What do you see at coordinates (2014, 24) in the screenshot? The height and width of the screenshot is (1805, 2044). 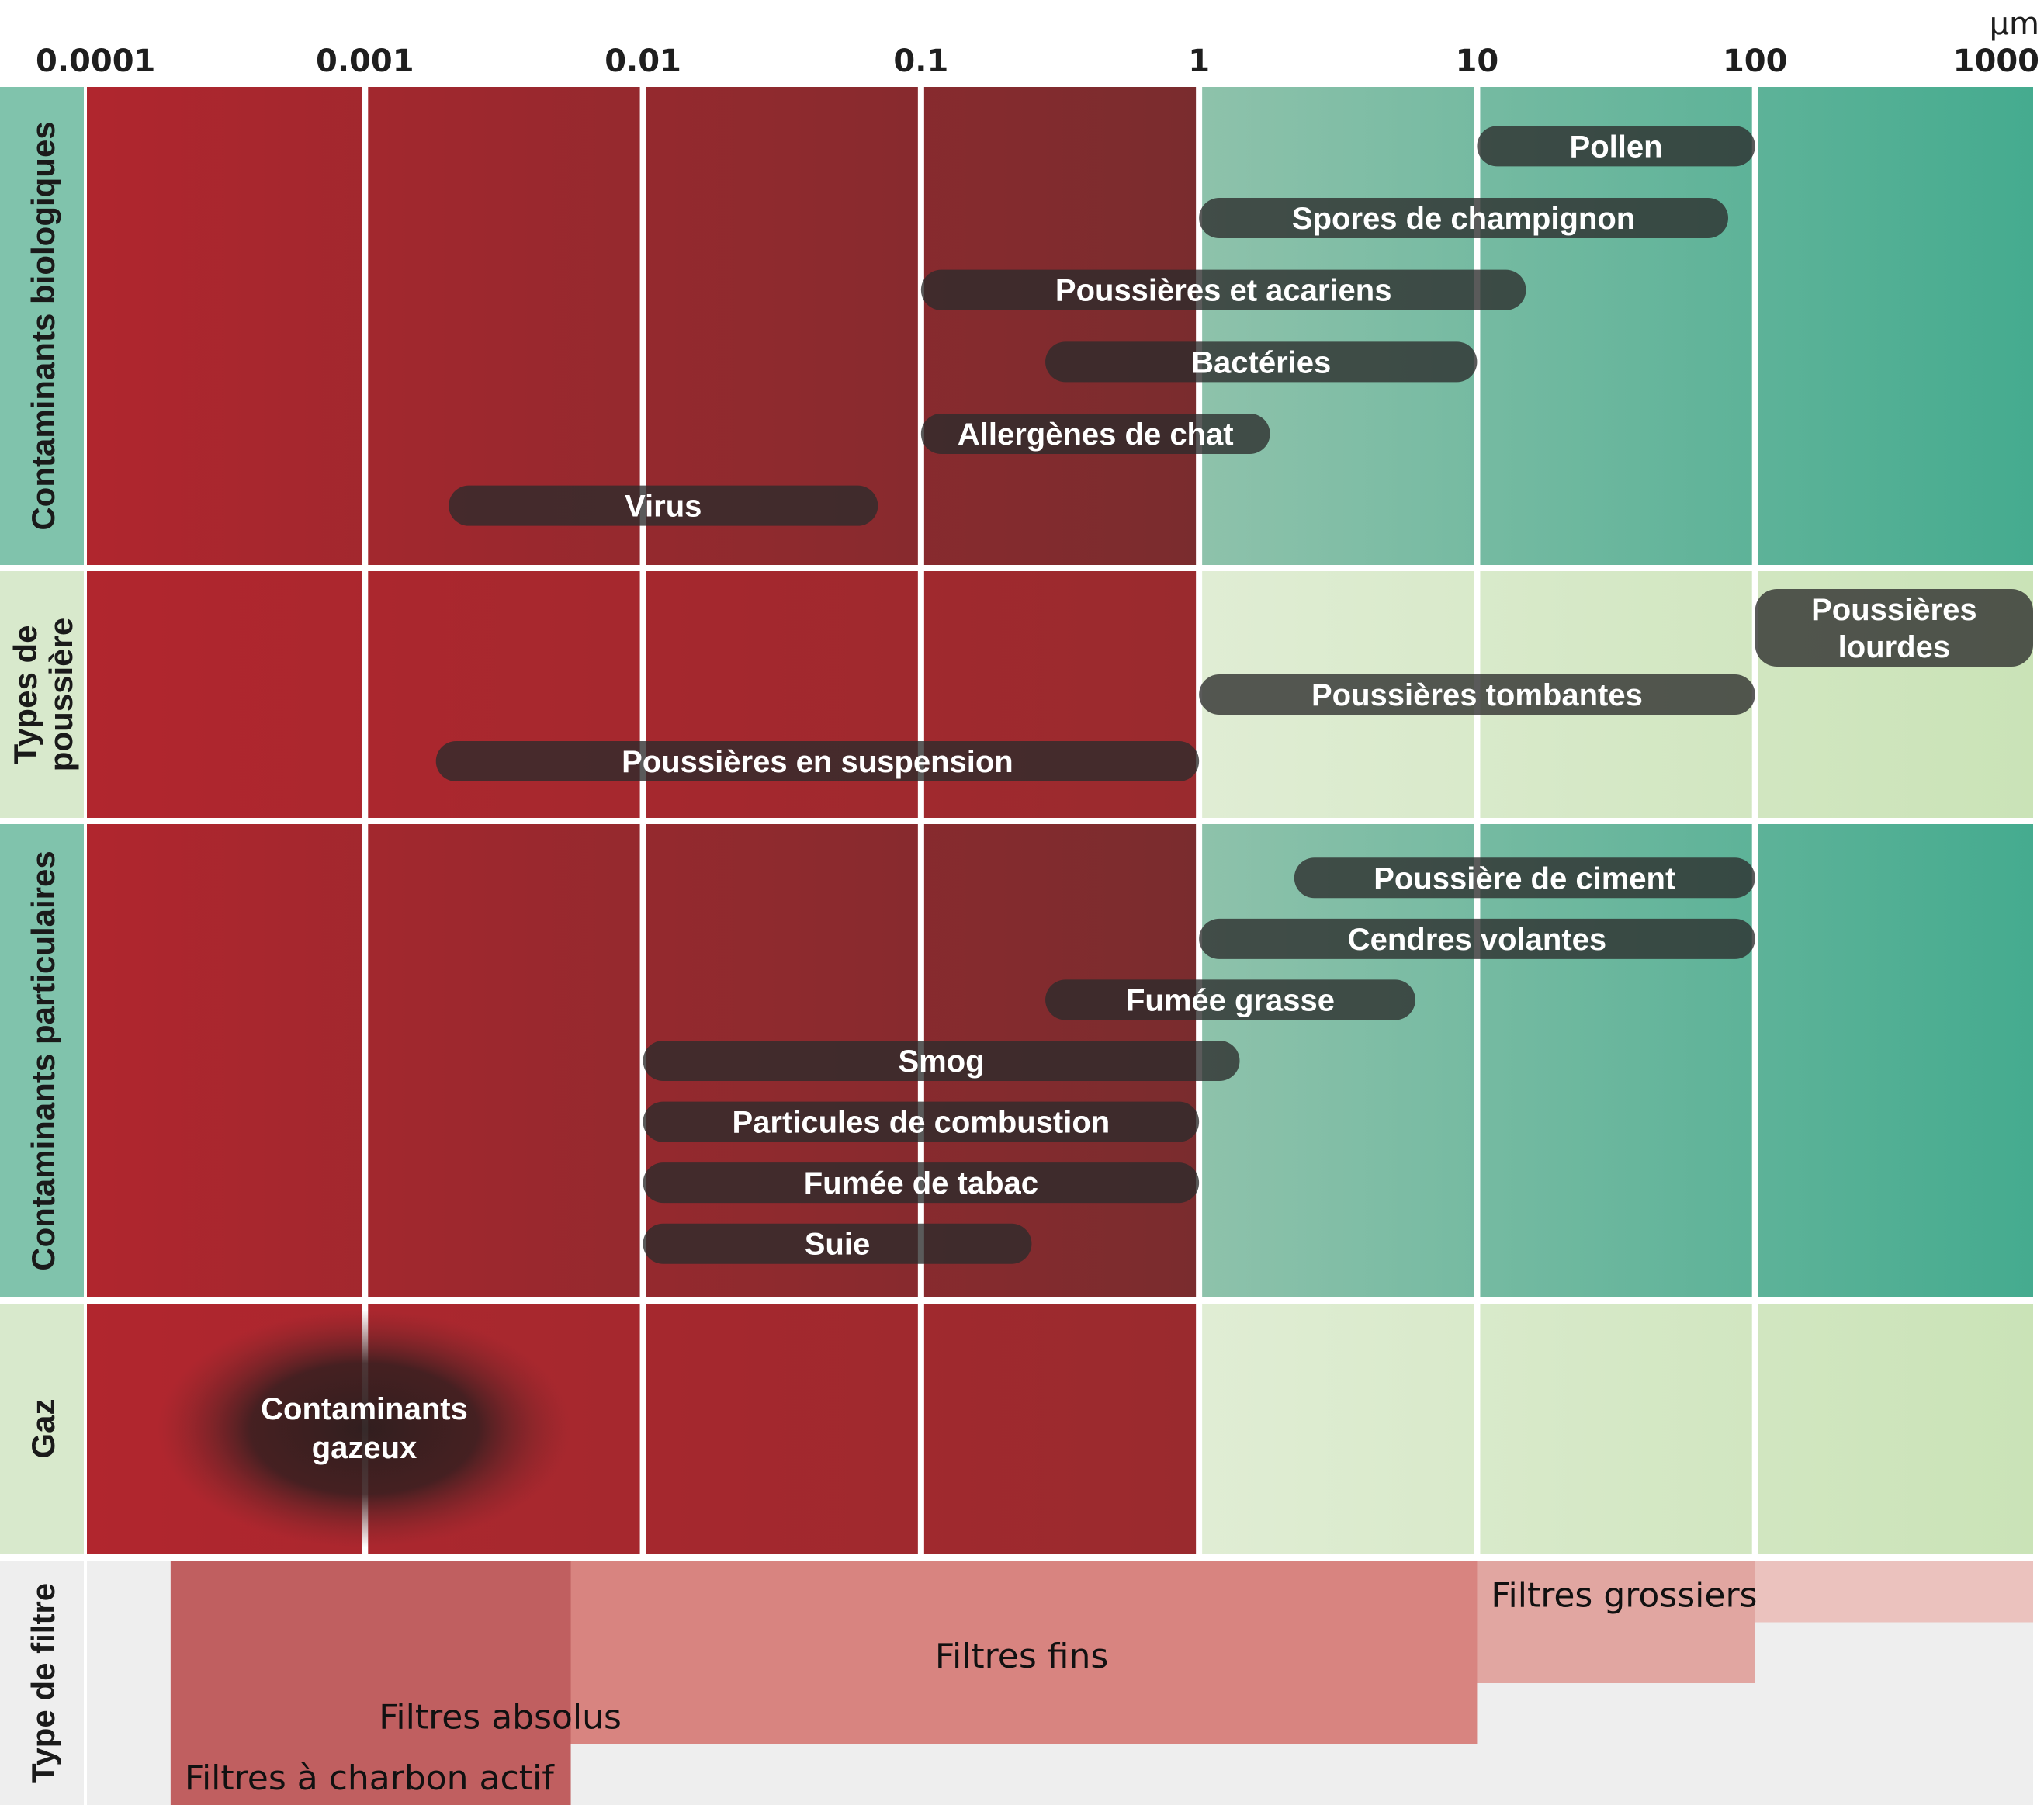 I see `x-axis-unit-label: µm` at bounding box center [2014, 24].